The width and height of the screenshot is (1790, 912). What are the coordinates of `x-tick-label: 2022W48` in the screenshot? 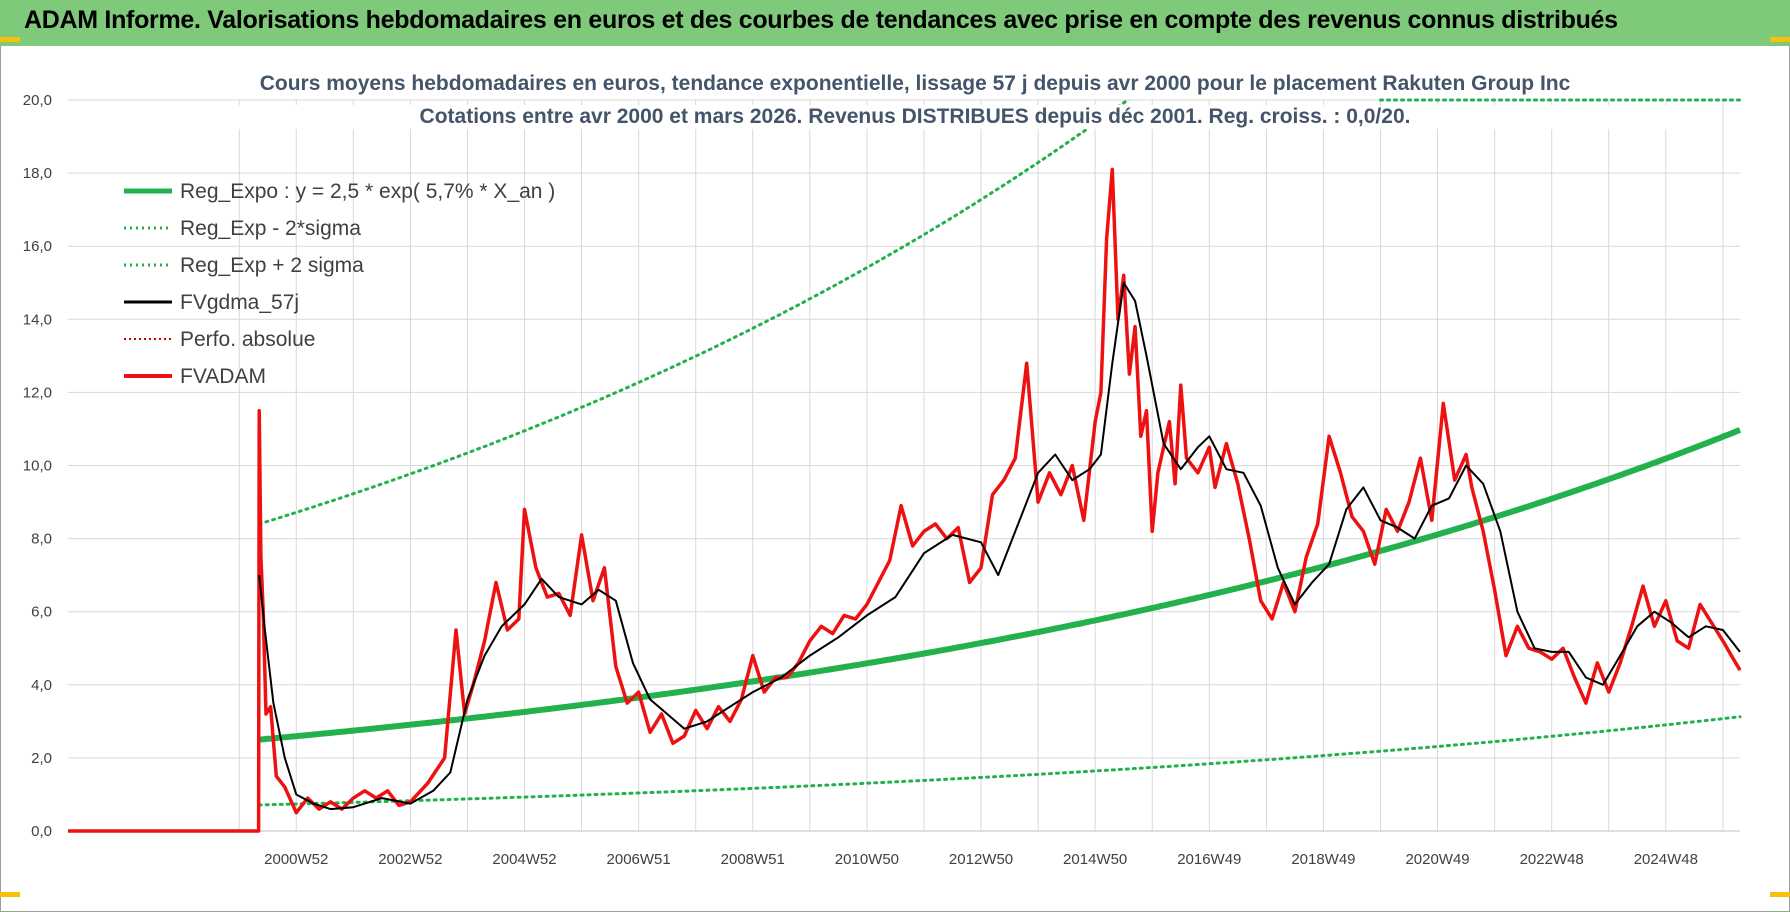 It's located at (1552, 859).